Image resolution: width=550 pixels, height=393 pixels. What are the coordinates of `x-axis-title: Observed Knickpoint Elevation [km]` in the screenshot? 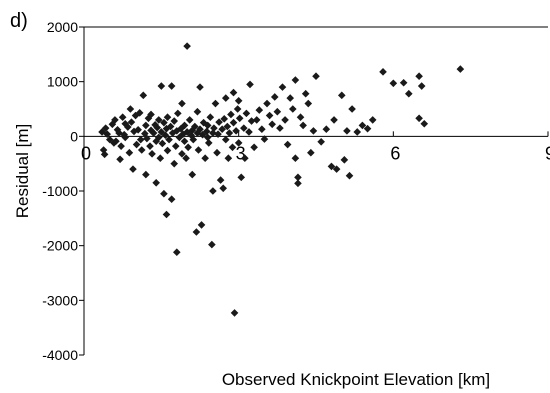 It's located at (356, 379).